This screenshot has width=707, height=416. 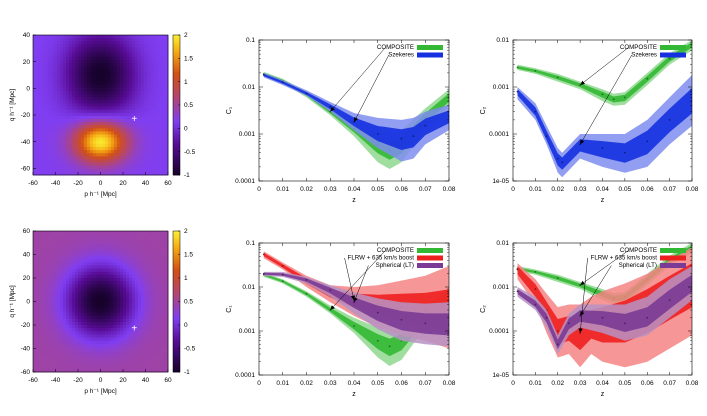 What do you see at coordinates (186, 35) in the screenshot?
I see `colorbar-tick-label: 2` at bounding box center [186, 35].